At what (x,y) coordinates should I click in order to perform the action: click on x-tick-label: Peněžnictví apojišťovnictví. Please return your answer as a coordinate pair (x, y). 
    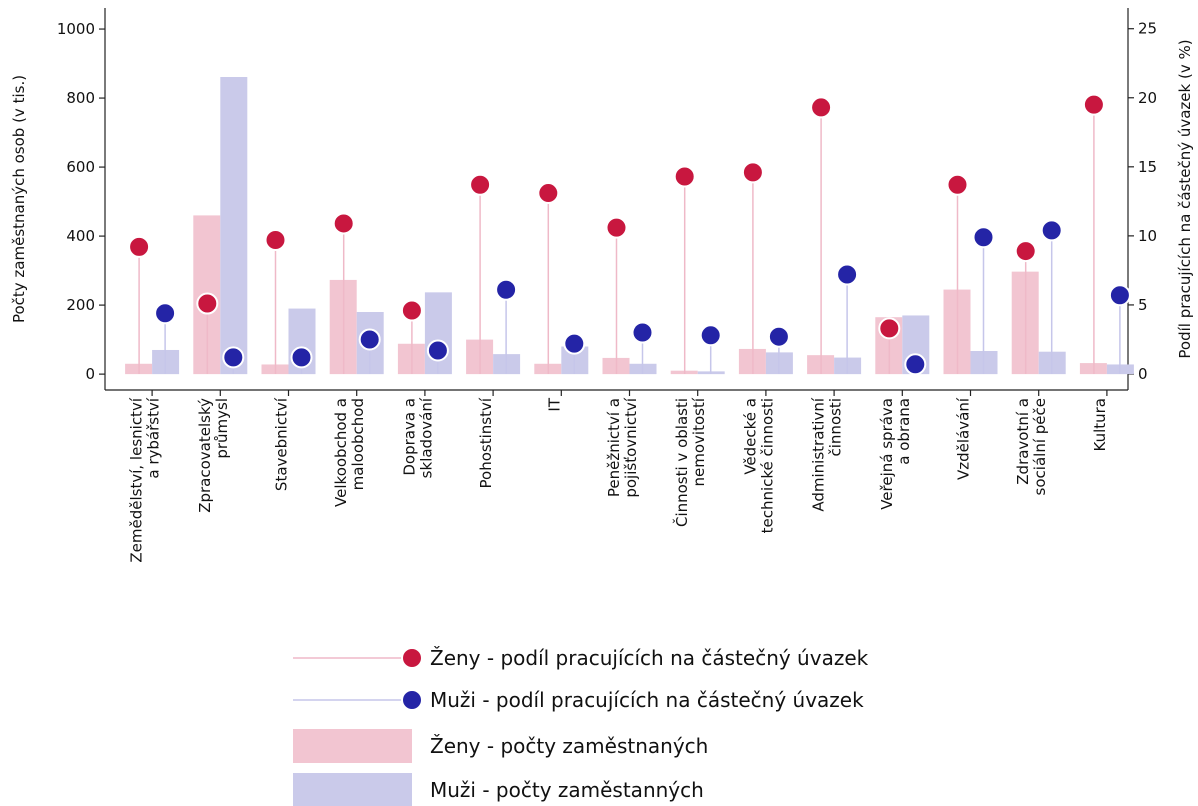
    Looking at the image, I should click on (622, 447).